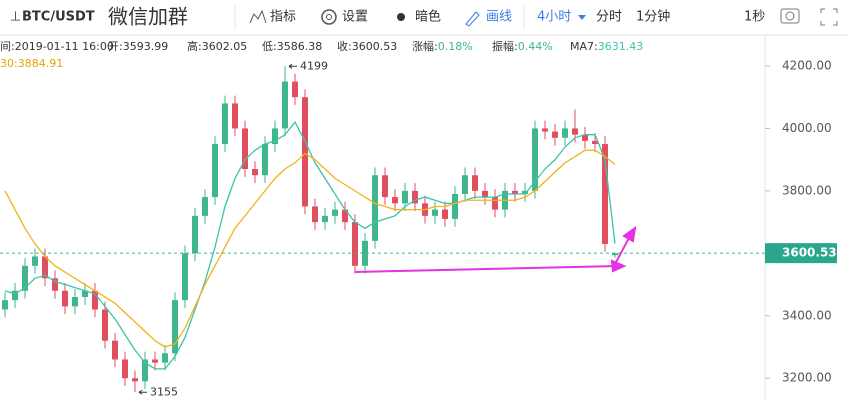 This screenshot has width=849, height=401. I want to click on info-value: 0.44%, so click(535, 46).